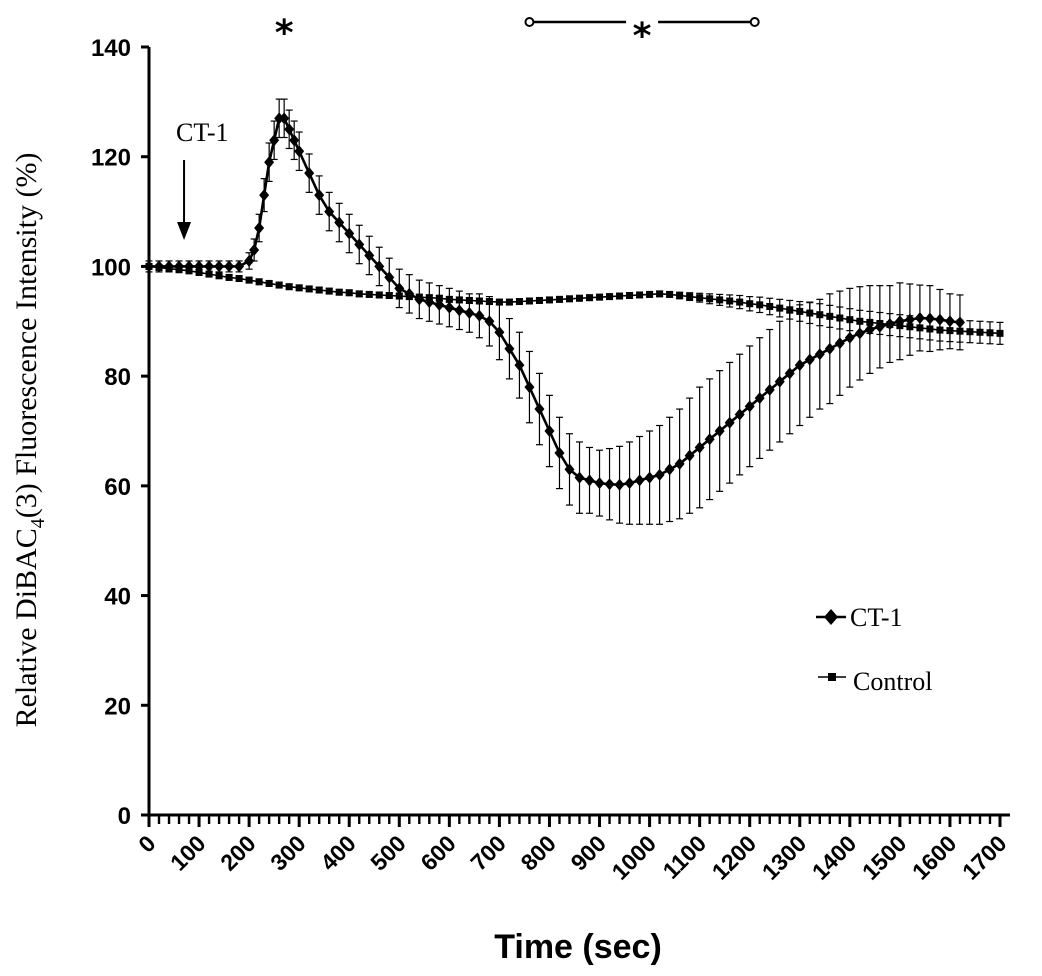 Image resolution: width=1042 pixels, height=976 pixels. Describe the element at coordinates (874, 649) in the screenshot. I see `legend: CT-1 Control` at that location.